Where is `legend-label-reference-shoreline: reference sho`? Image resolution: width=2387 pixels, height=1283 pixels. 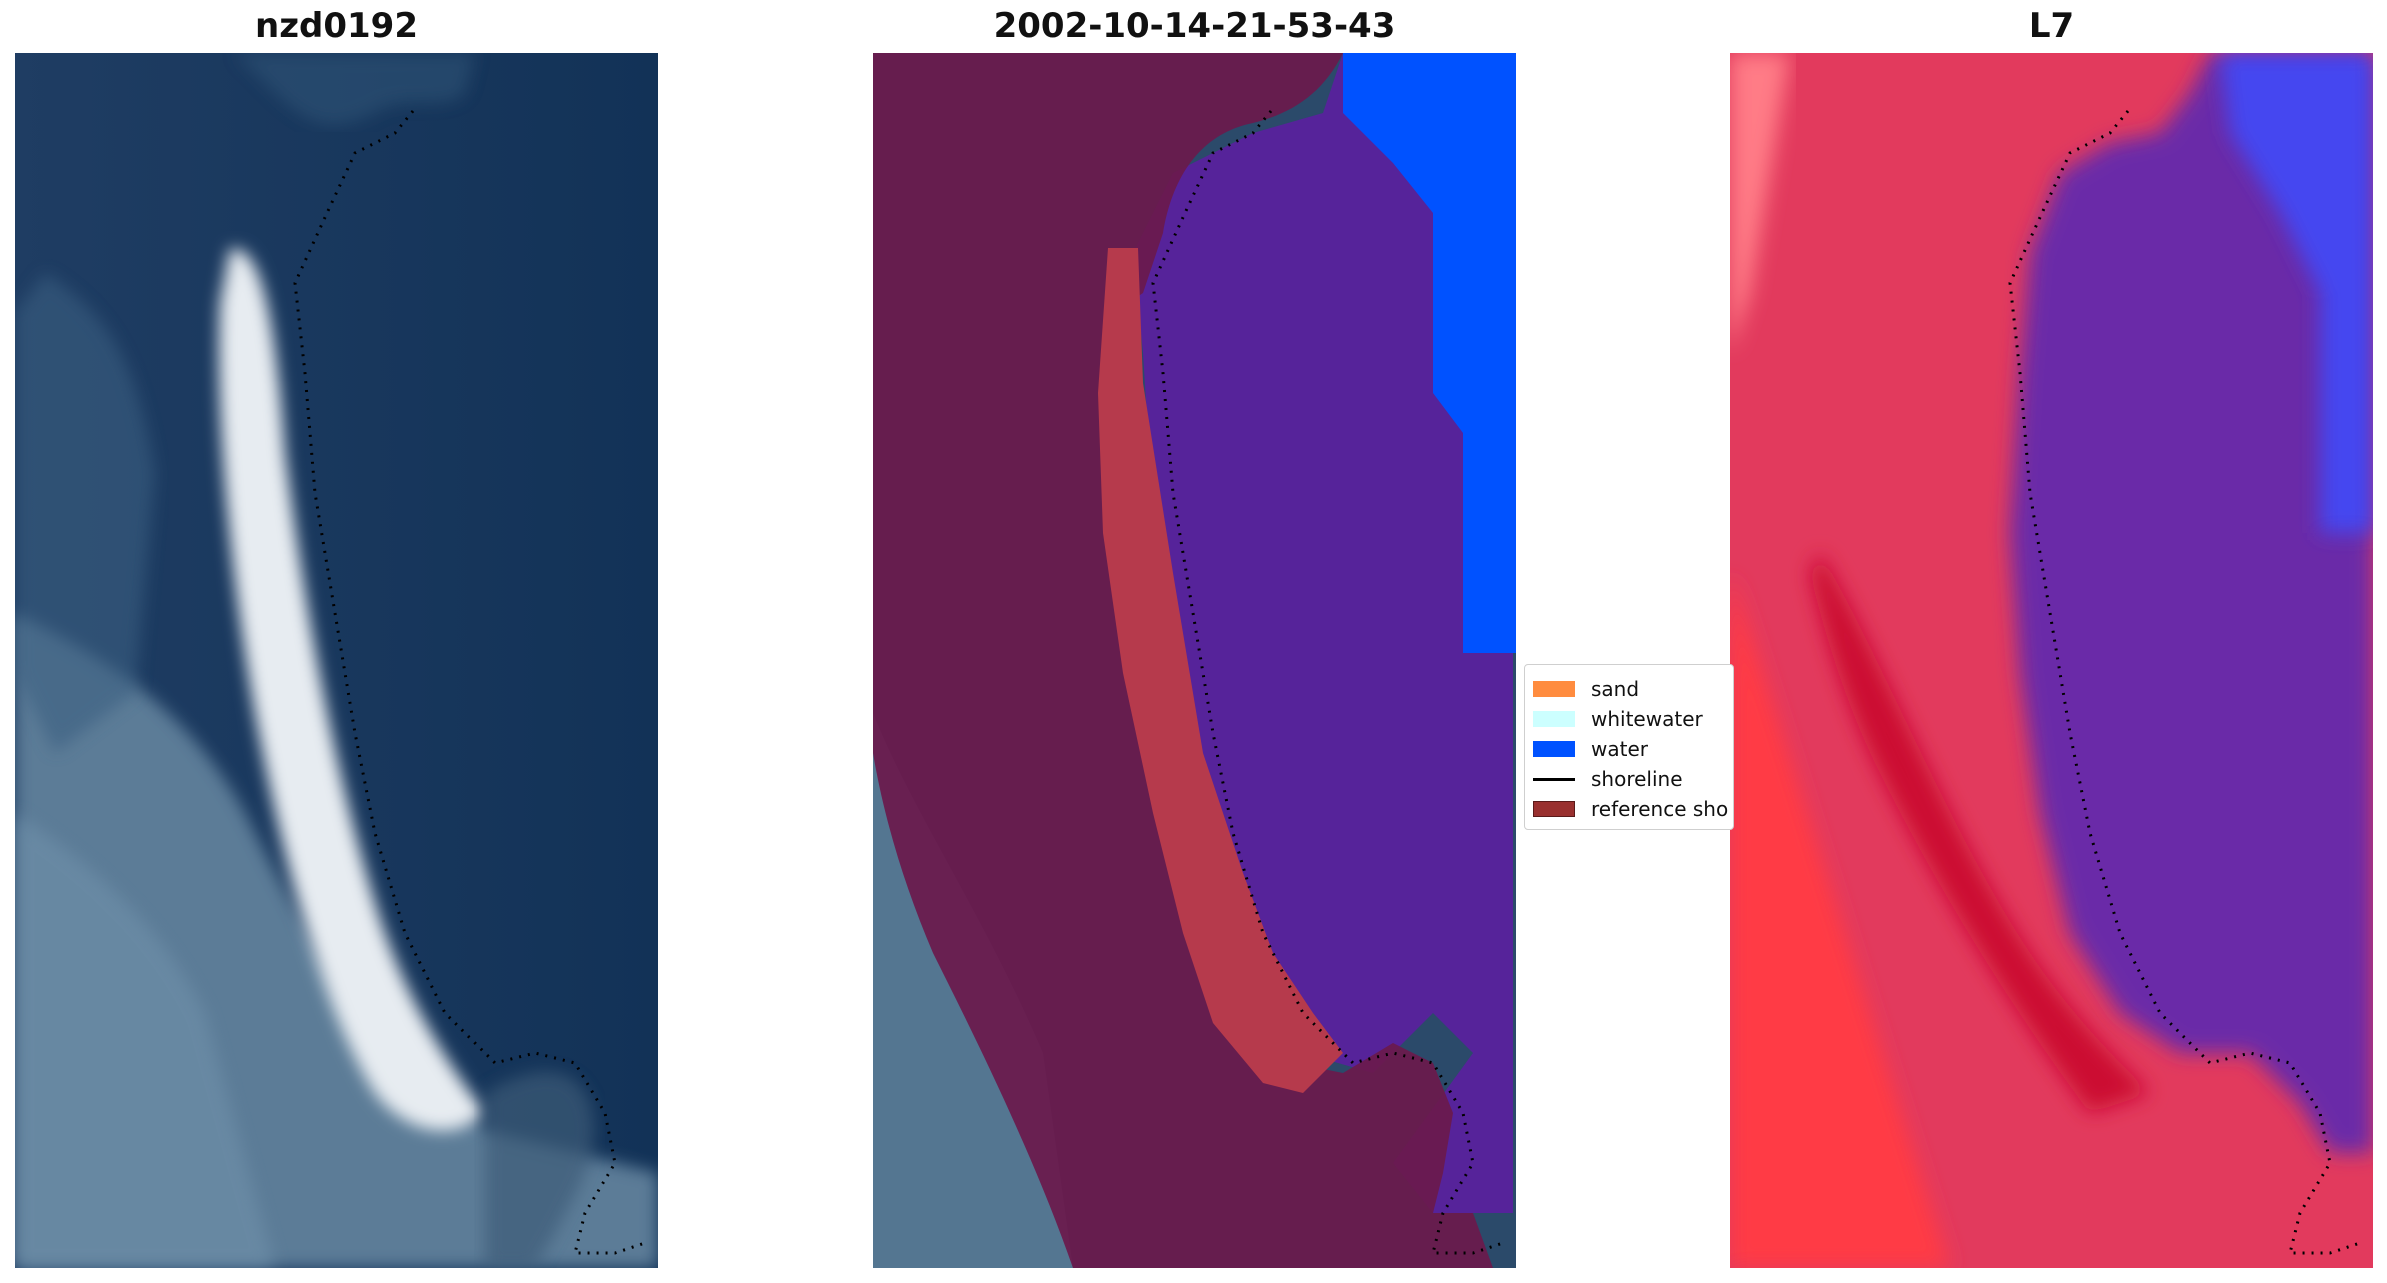 legend-label-reference-shoreline: reference sho is located at coordinates (1660, 809).